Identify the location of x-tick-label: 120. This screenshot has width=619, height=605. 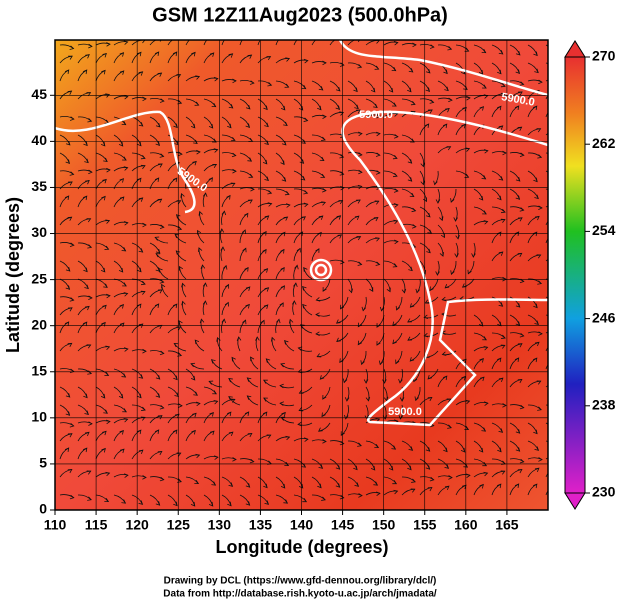
(137, 525).